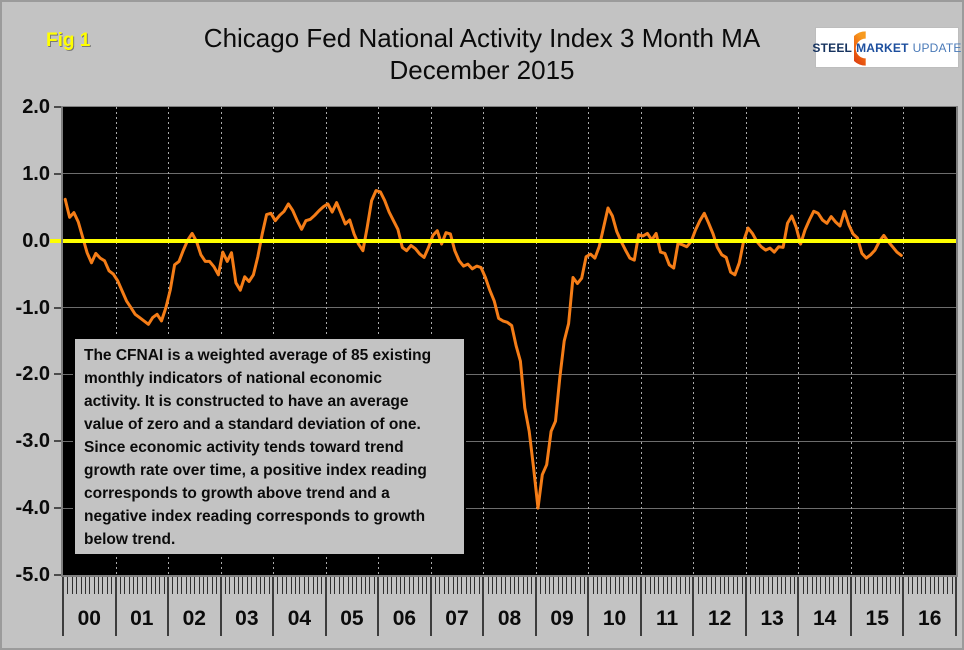 This screenshot has width=964, height=650. Describe the element at coordinates (509, 618) in the screenshot. I see `x-axis-year-label: 08` at that location.